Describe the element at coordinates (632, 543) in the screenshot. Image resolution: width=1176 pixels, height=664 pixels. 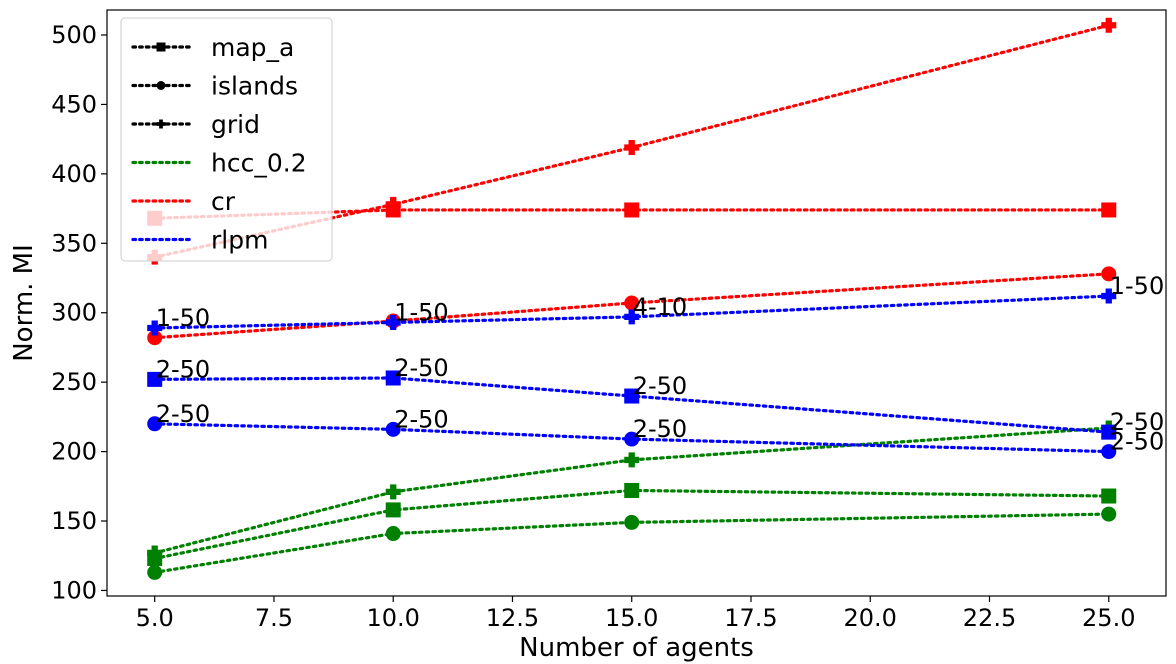
I see `series-line-hcc_0.2-islands` at that location.